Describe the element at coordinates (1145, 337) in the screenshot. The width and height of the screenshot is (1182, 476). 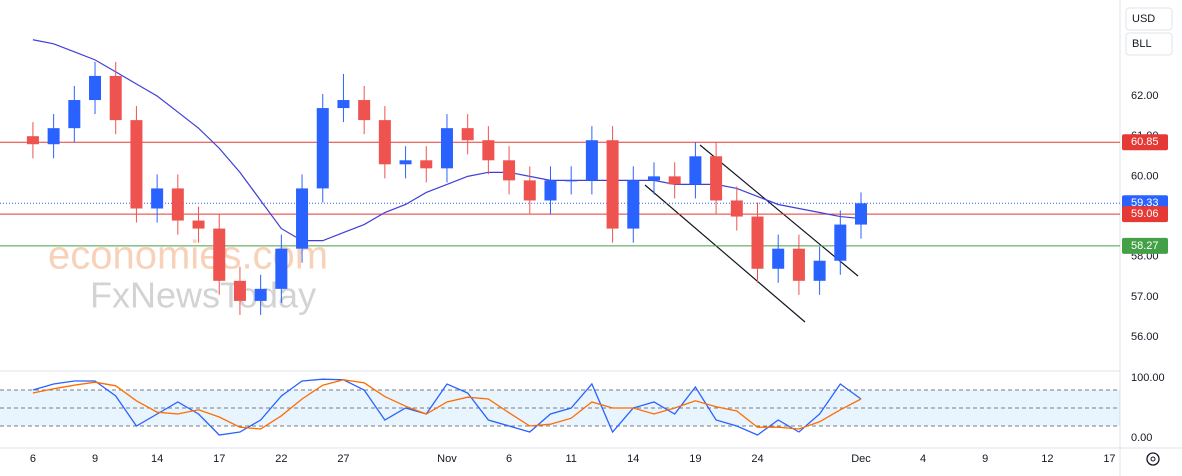
I see `y-tick-label: 56.00` at that location.